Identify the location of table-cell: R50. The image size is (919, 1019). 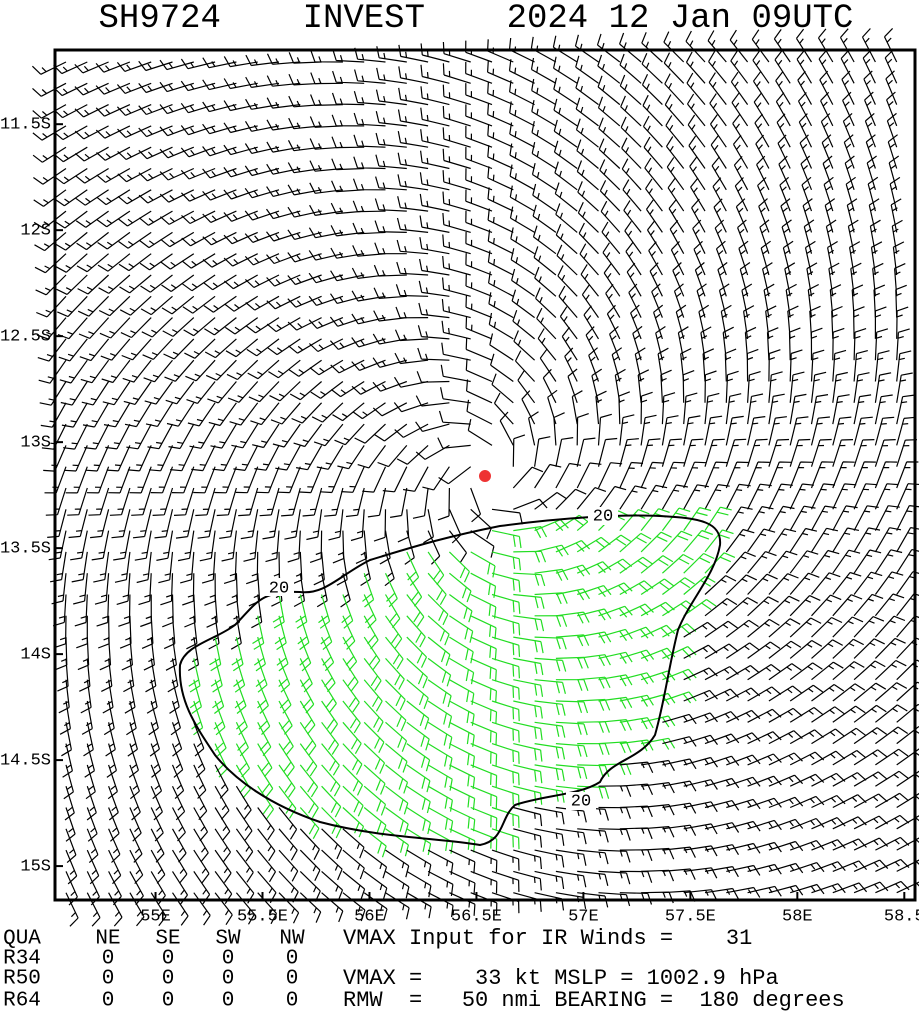
(22, 979).